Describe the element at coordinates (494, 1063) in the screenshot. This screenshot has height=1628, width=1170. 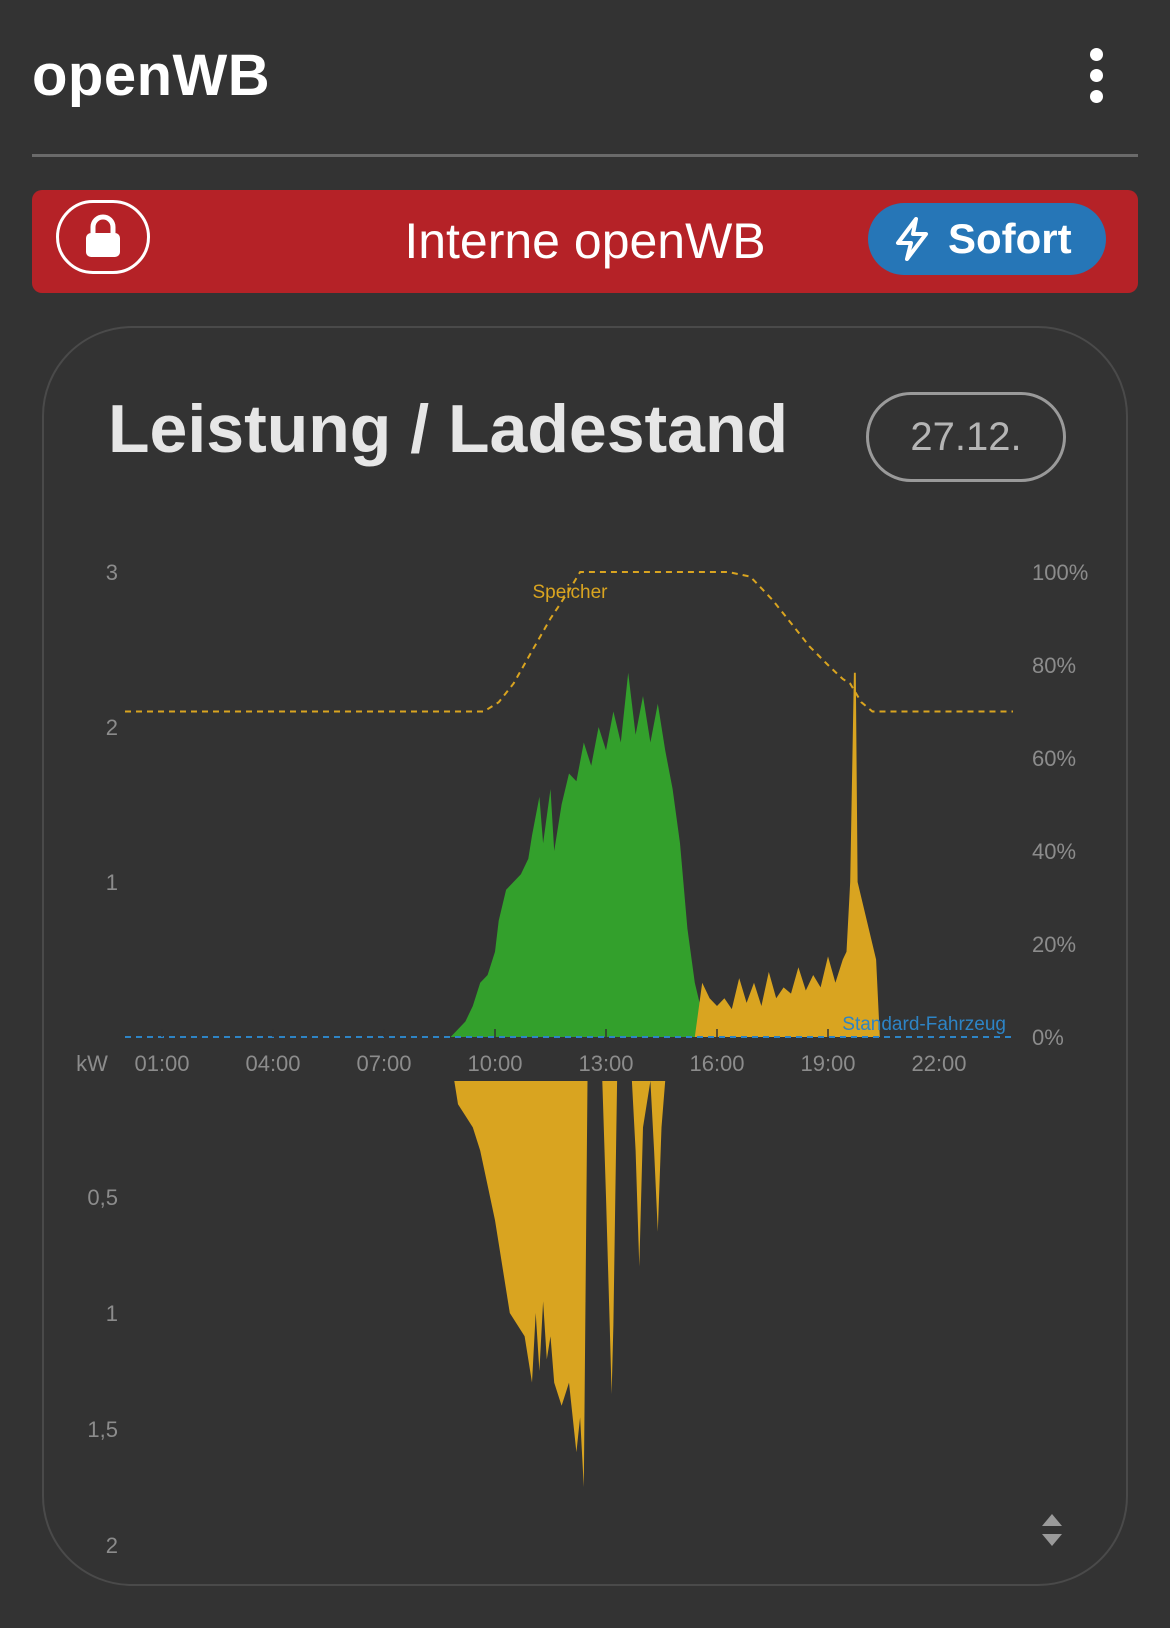
I see `x-tick-label: 10:00` at that location.